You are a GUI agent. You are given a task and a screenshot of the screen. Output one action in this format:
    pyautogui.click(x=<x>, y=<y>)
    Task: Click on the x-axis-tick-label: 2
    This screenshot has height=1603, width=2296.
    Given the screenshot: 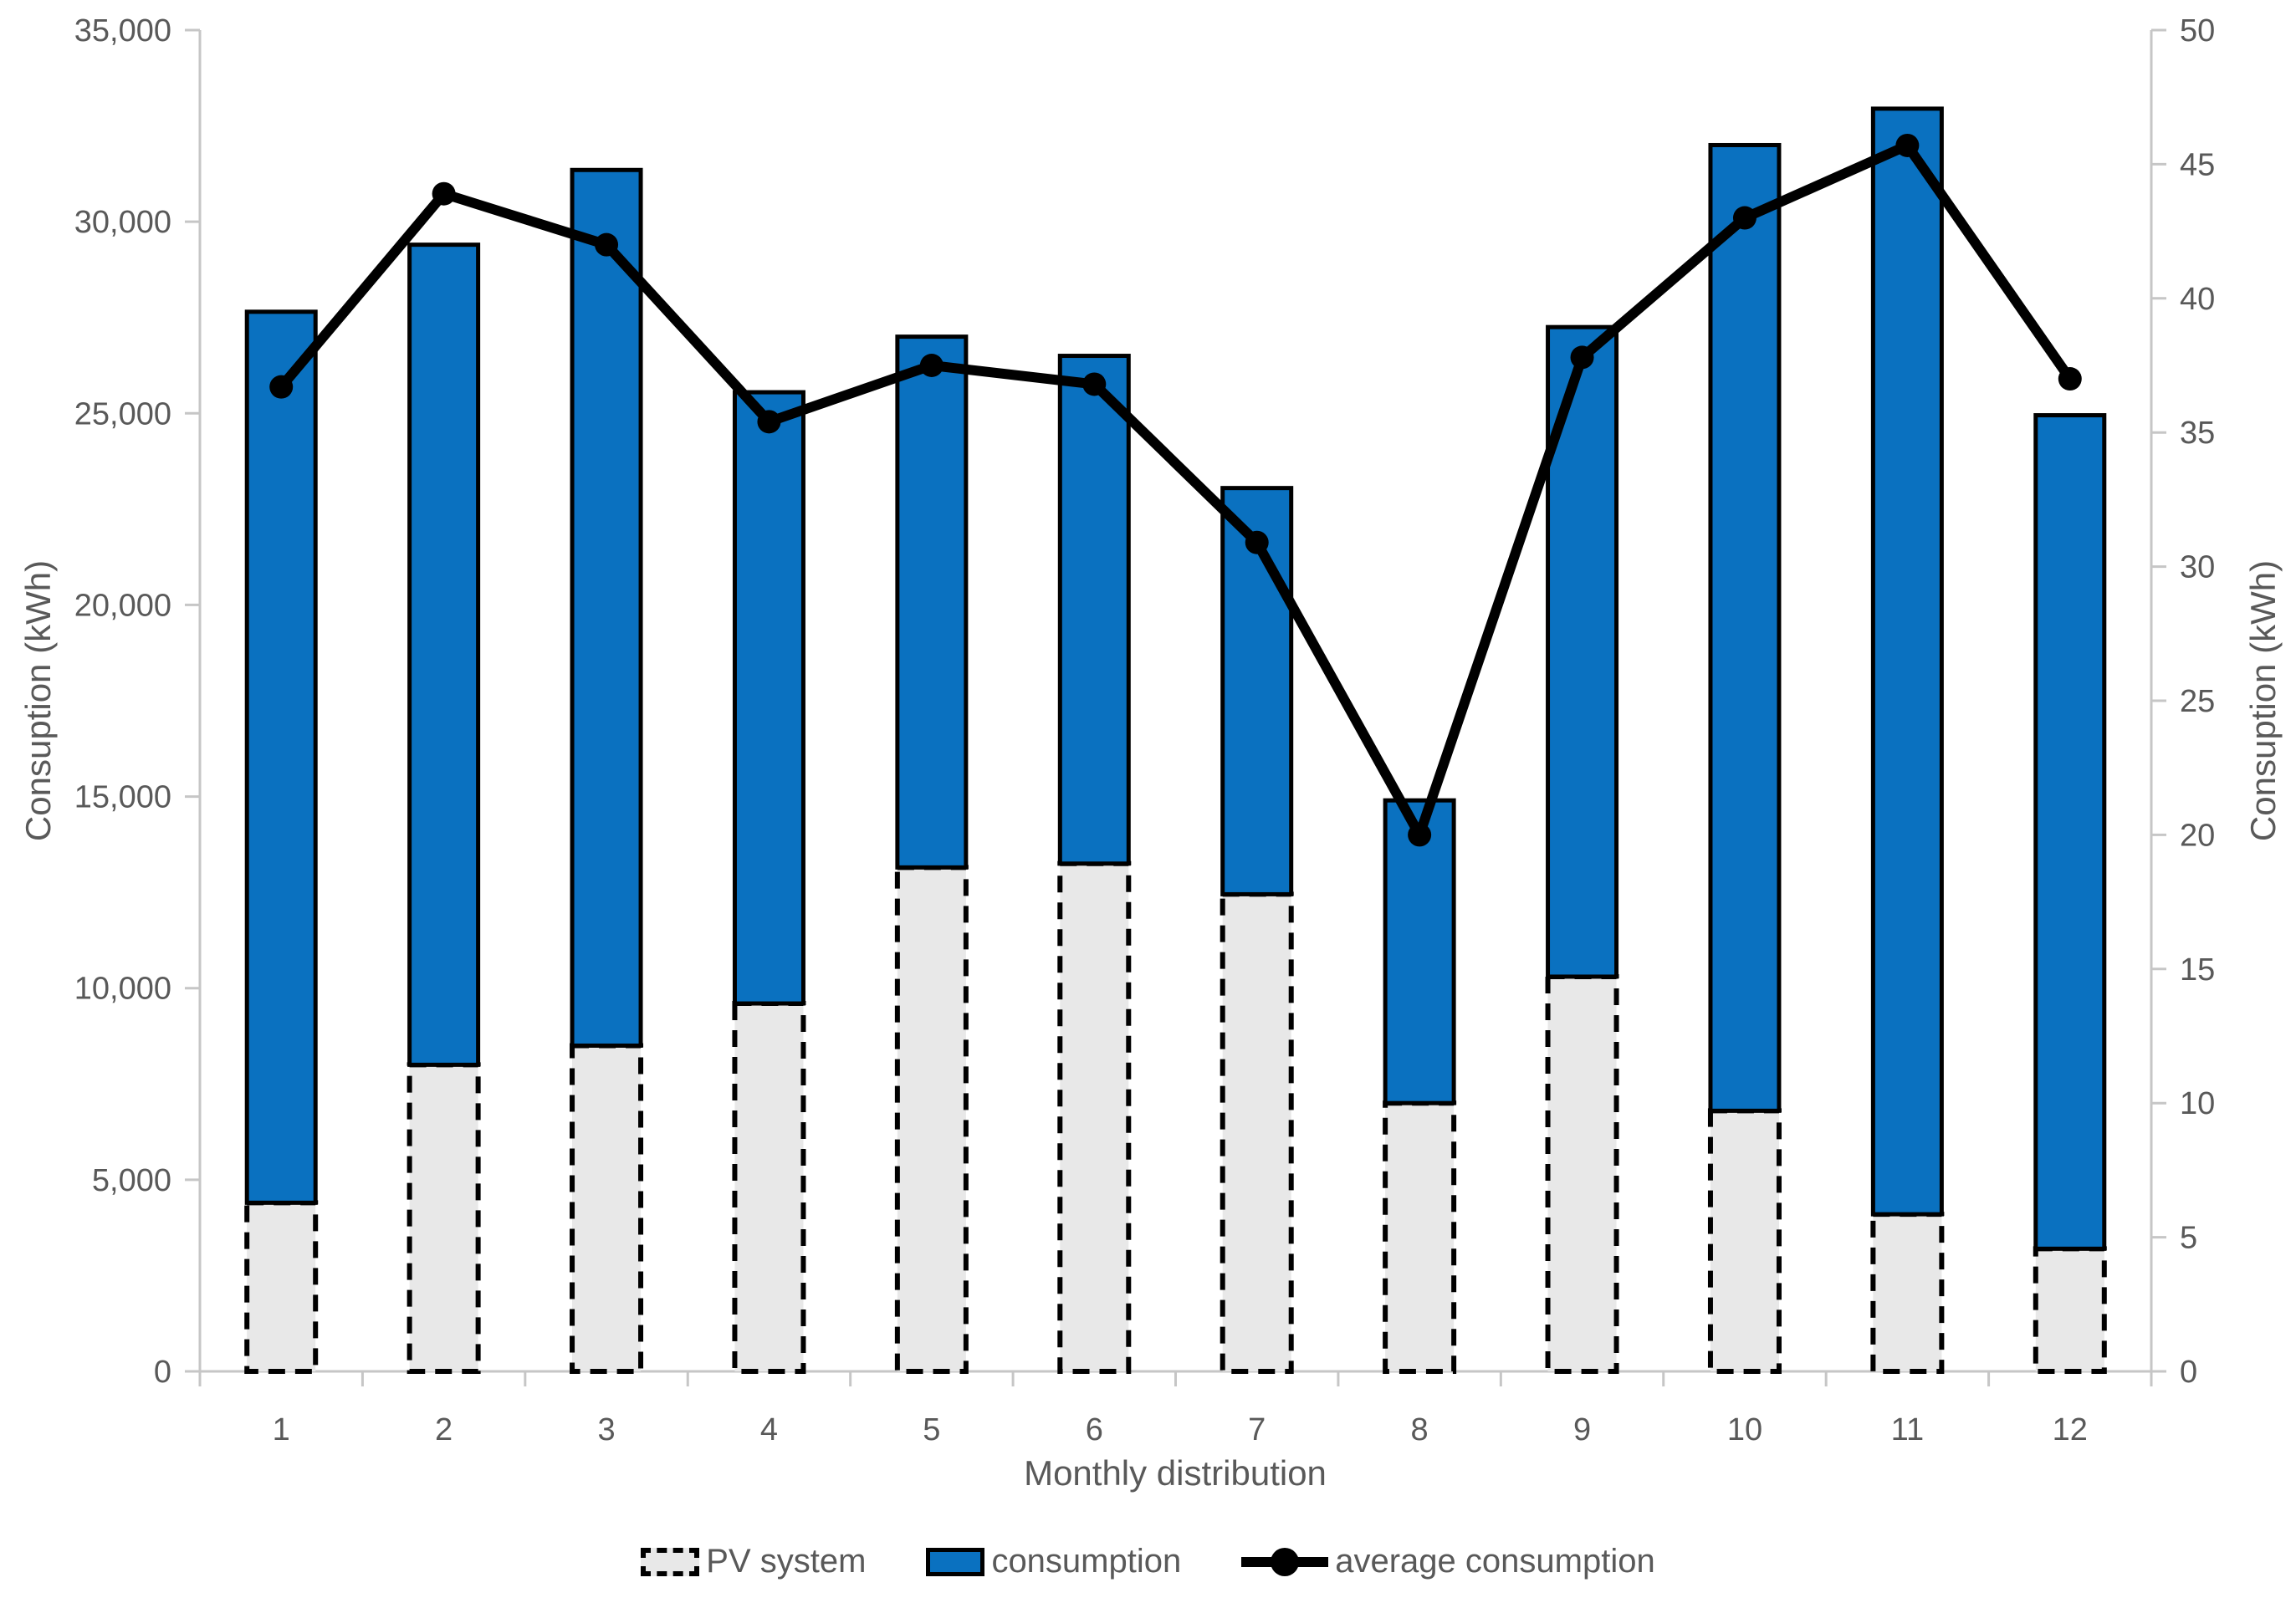 What is the action you would take?
    pyautogui.click(x=444, y=1429)
    